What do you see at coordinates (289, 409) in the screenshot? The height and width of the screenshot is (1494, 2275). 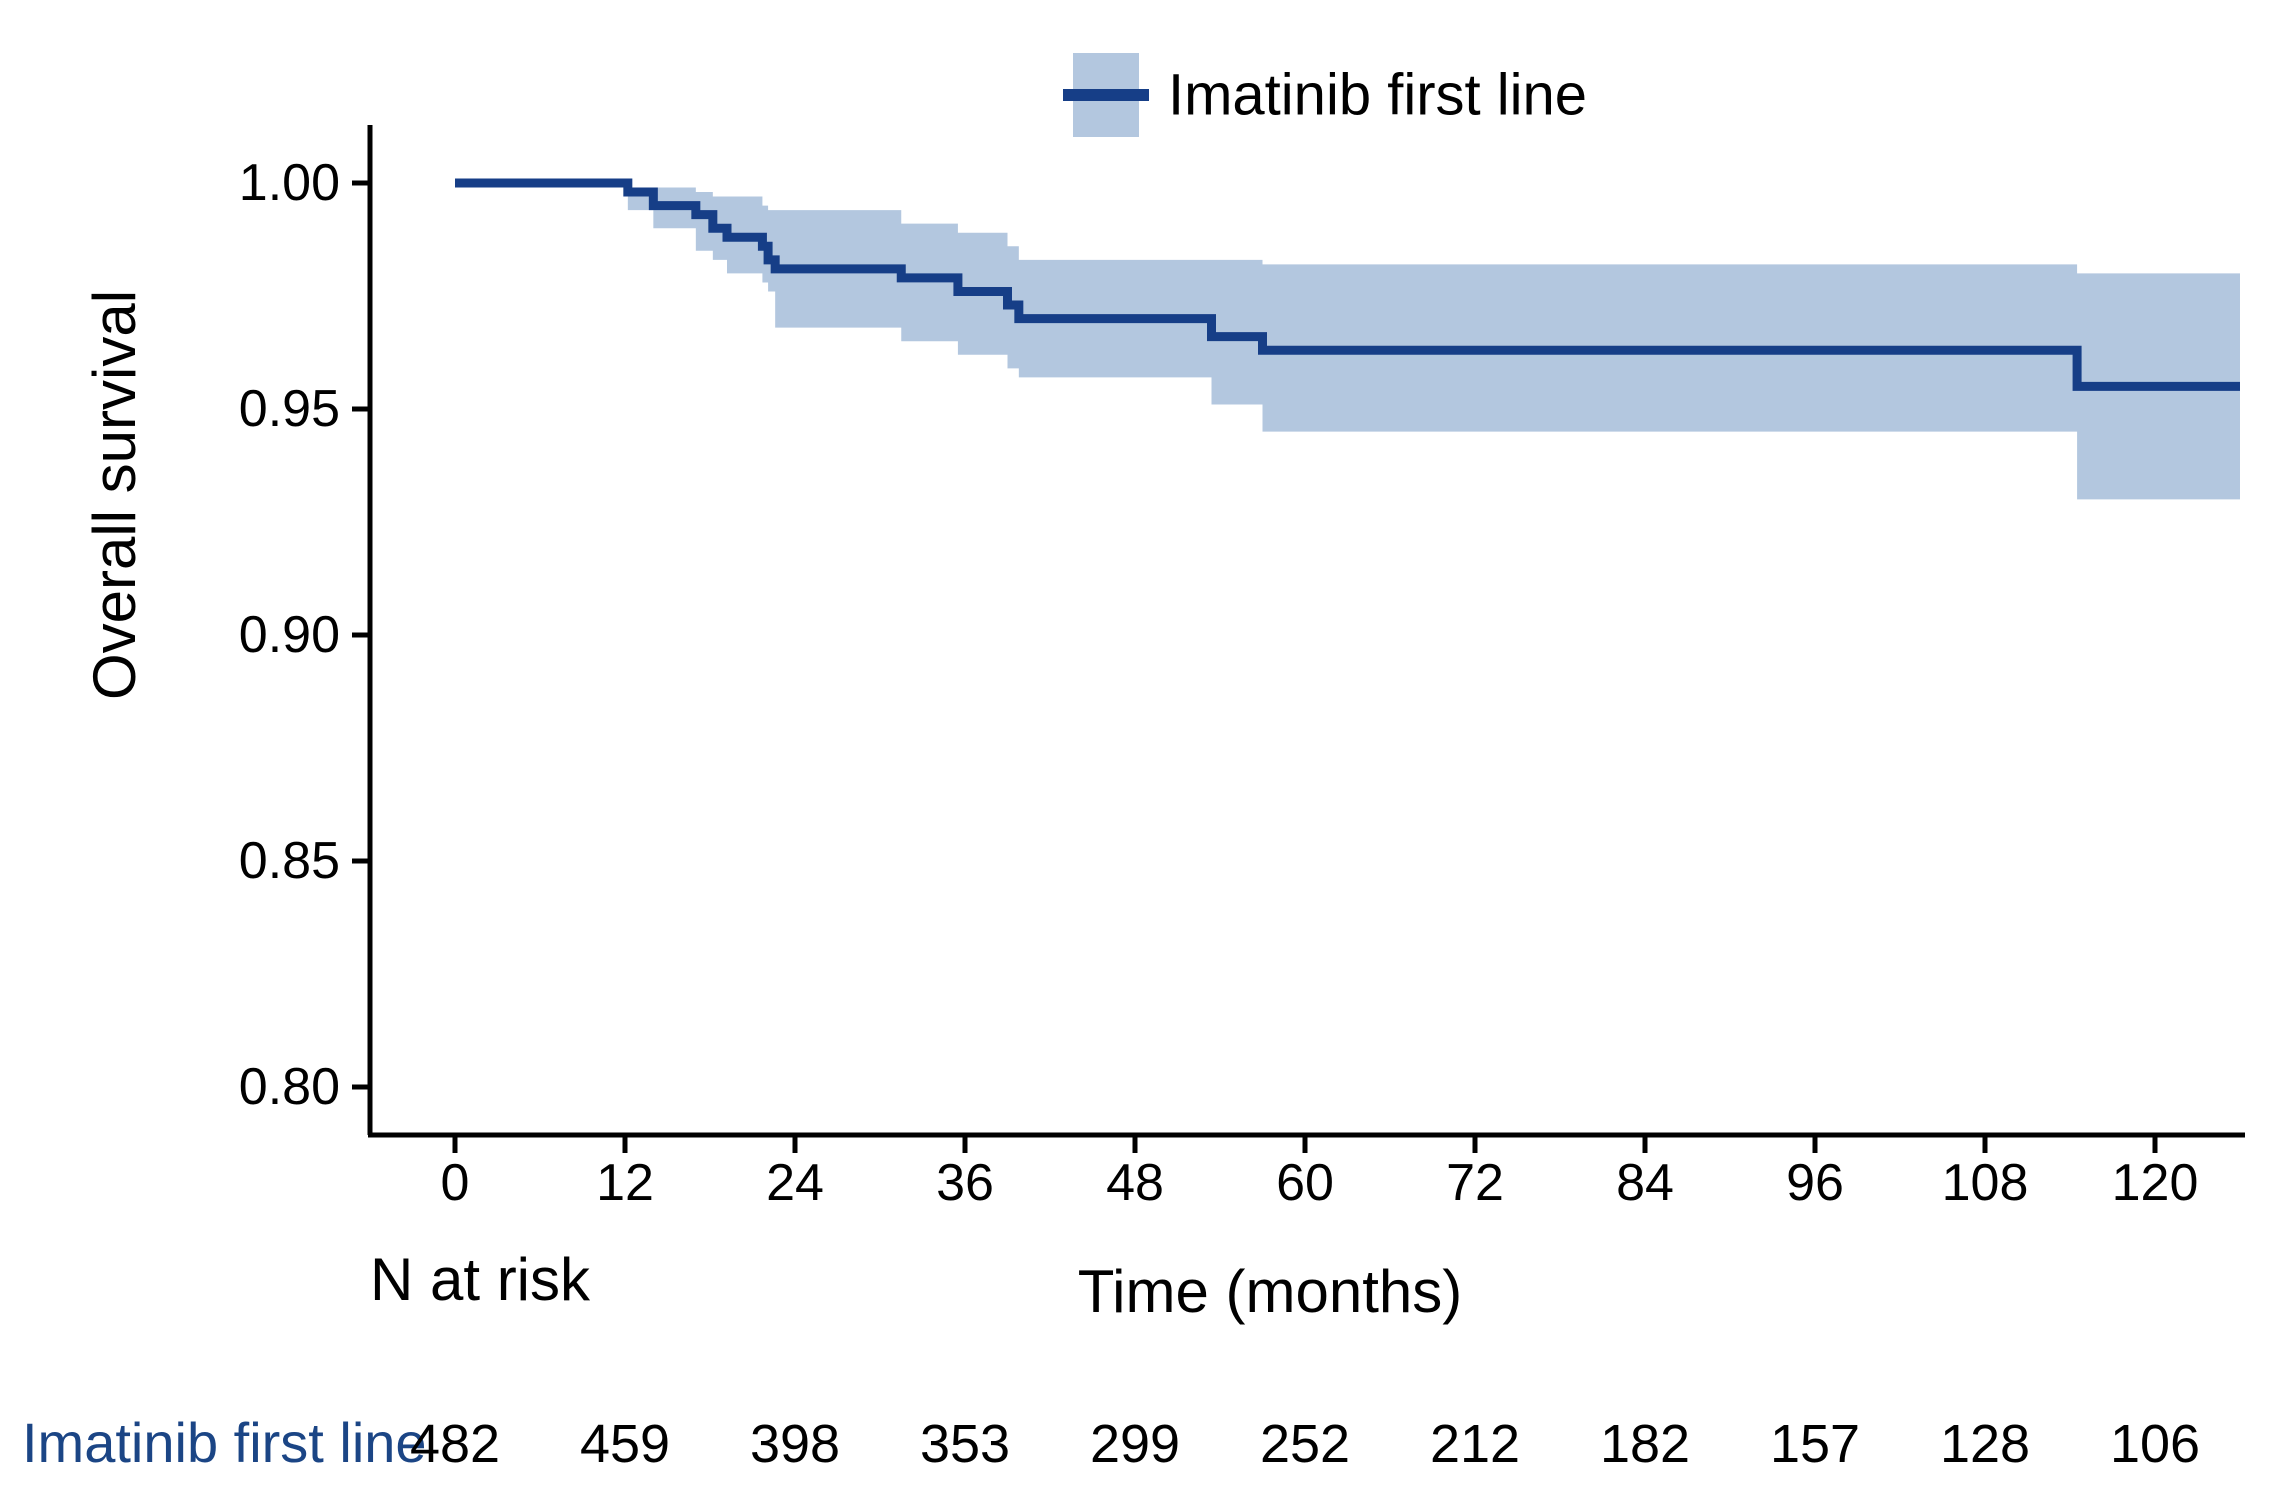 I see `y-tick-label: 0.95` at bounding box center [289, 409].